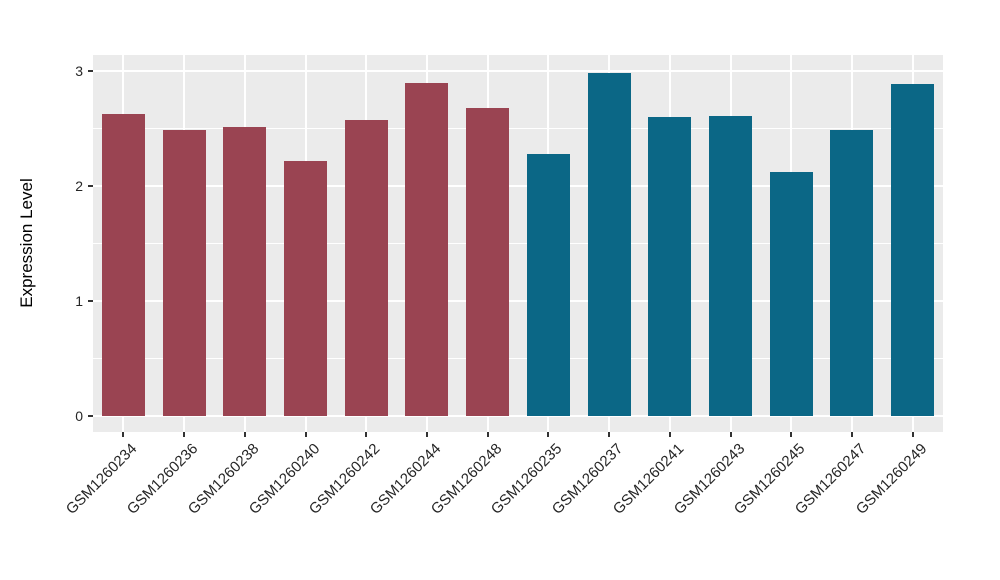 The width and height of the screenshot is (1000, 580). What do you see at coordinates (79, 301) in the screenshot?
I see `y-axis-tick-label: 1` at bounding box center [79, 301].